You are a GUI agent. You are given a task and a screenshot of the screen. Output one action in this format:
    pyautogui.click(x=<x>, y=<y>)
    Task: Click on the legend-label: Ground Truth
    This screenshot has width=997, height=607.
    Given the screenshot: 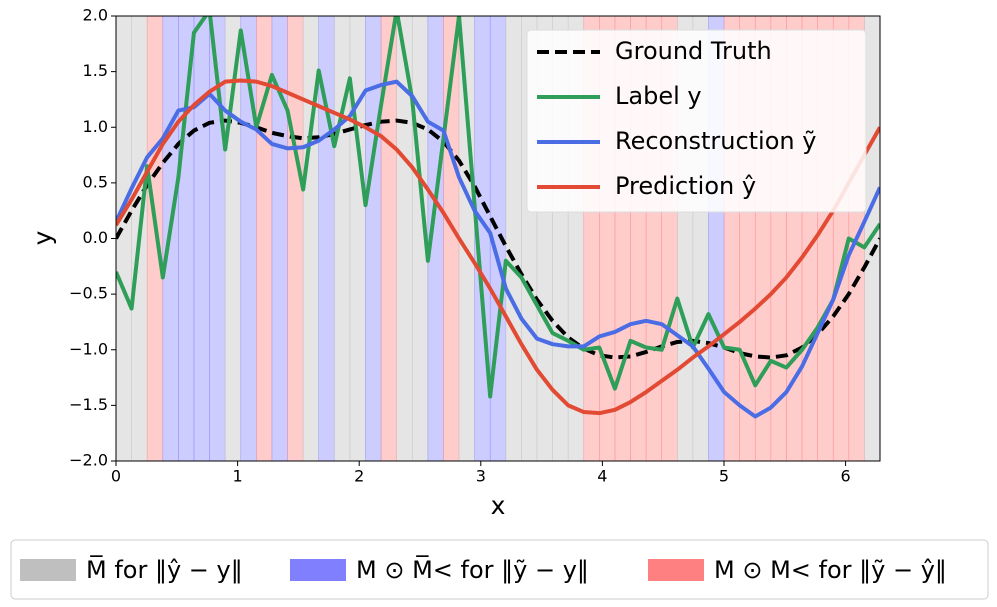 What is the action you would take?
    pyautogui.click(x=693, y=51)
    